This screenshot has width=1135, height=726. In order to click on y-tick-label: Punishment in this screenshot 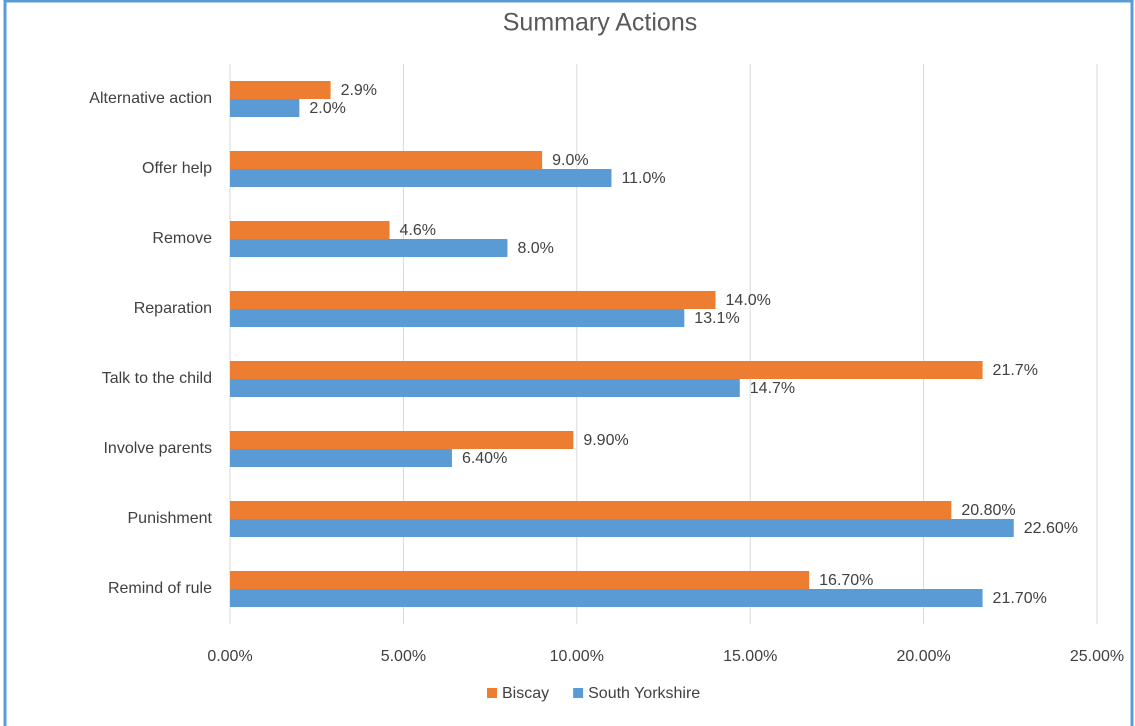, I will do `click(170, 518)`.